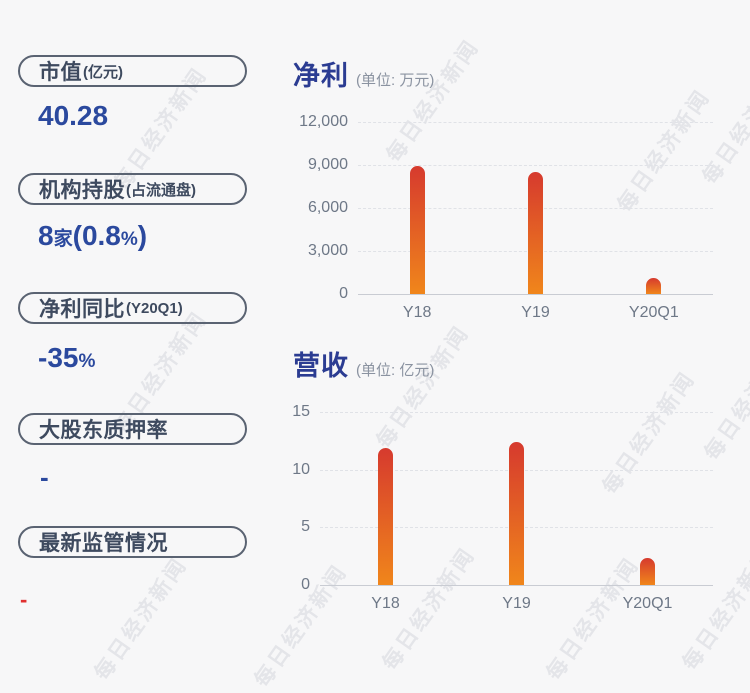 This screenshot has height=693, width=750. Describe the element at coordinates (395, 80) in the screenshot. I see `chart-unit-label: (单位: 万元)` at that location.